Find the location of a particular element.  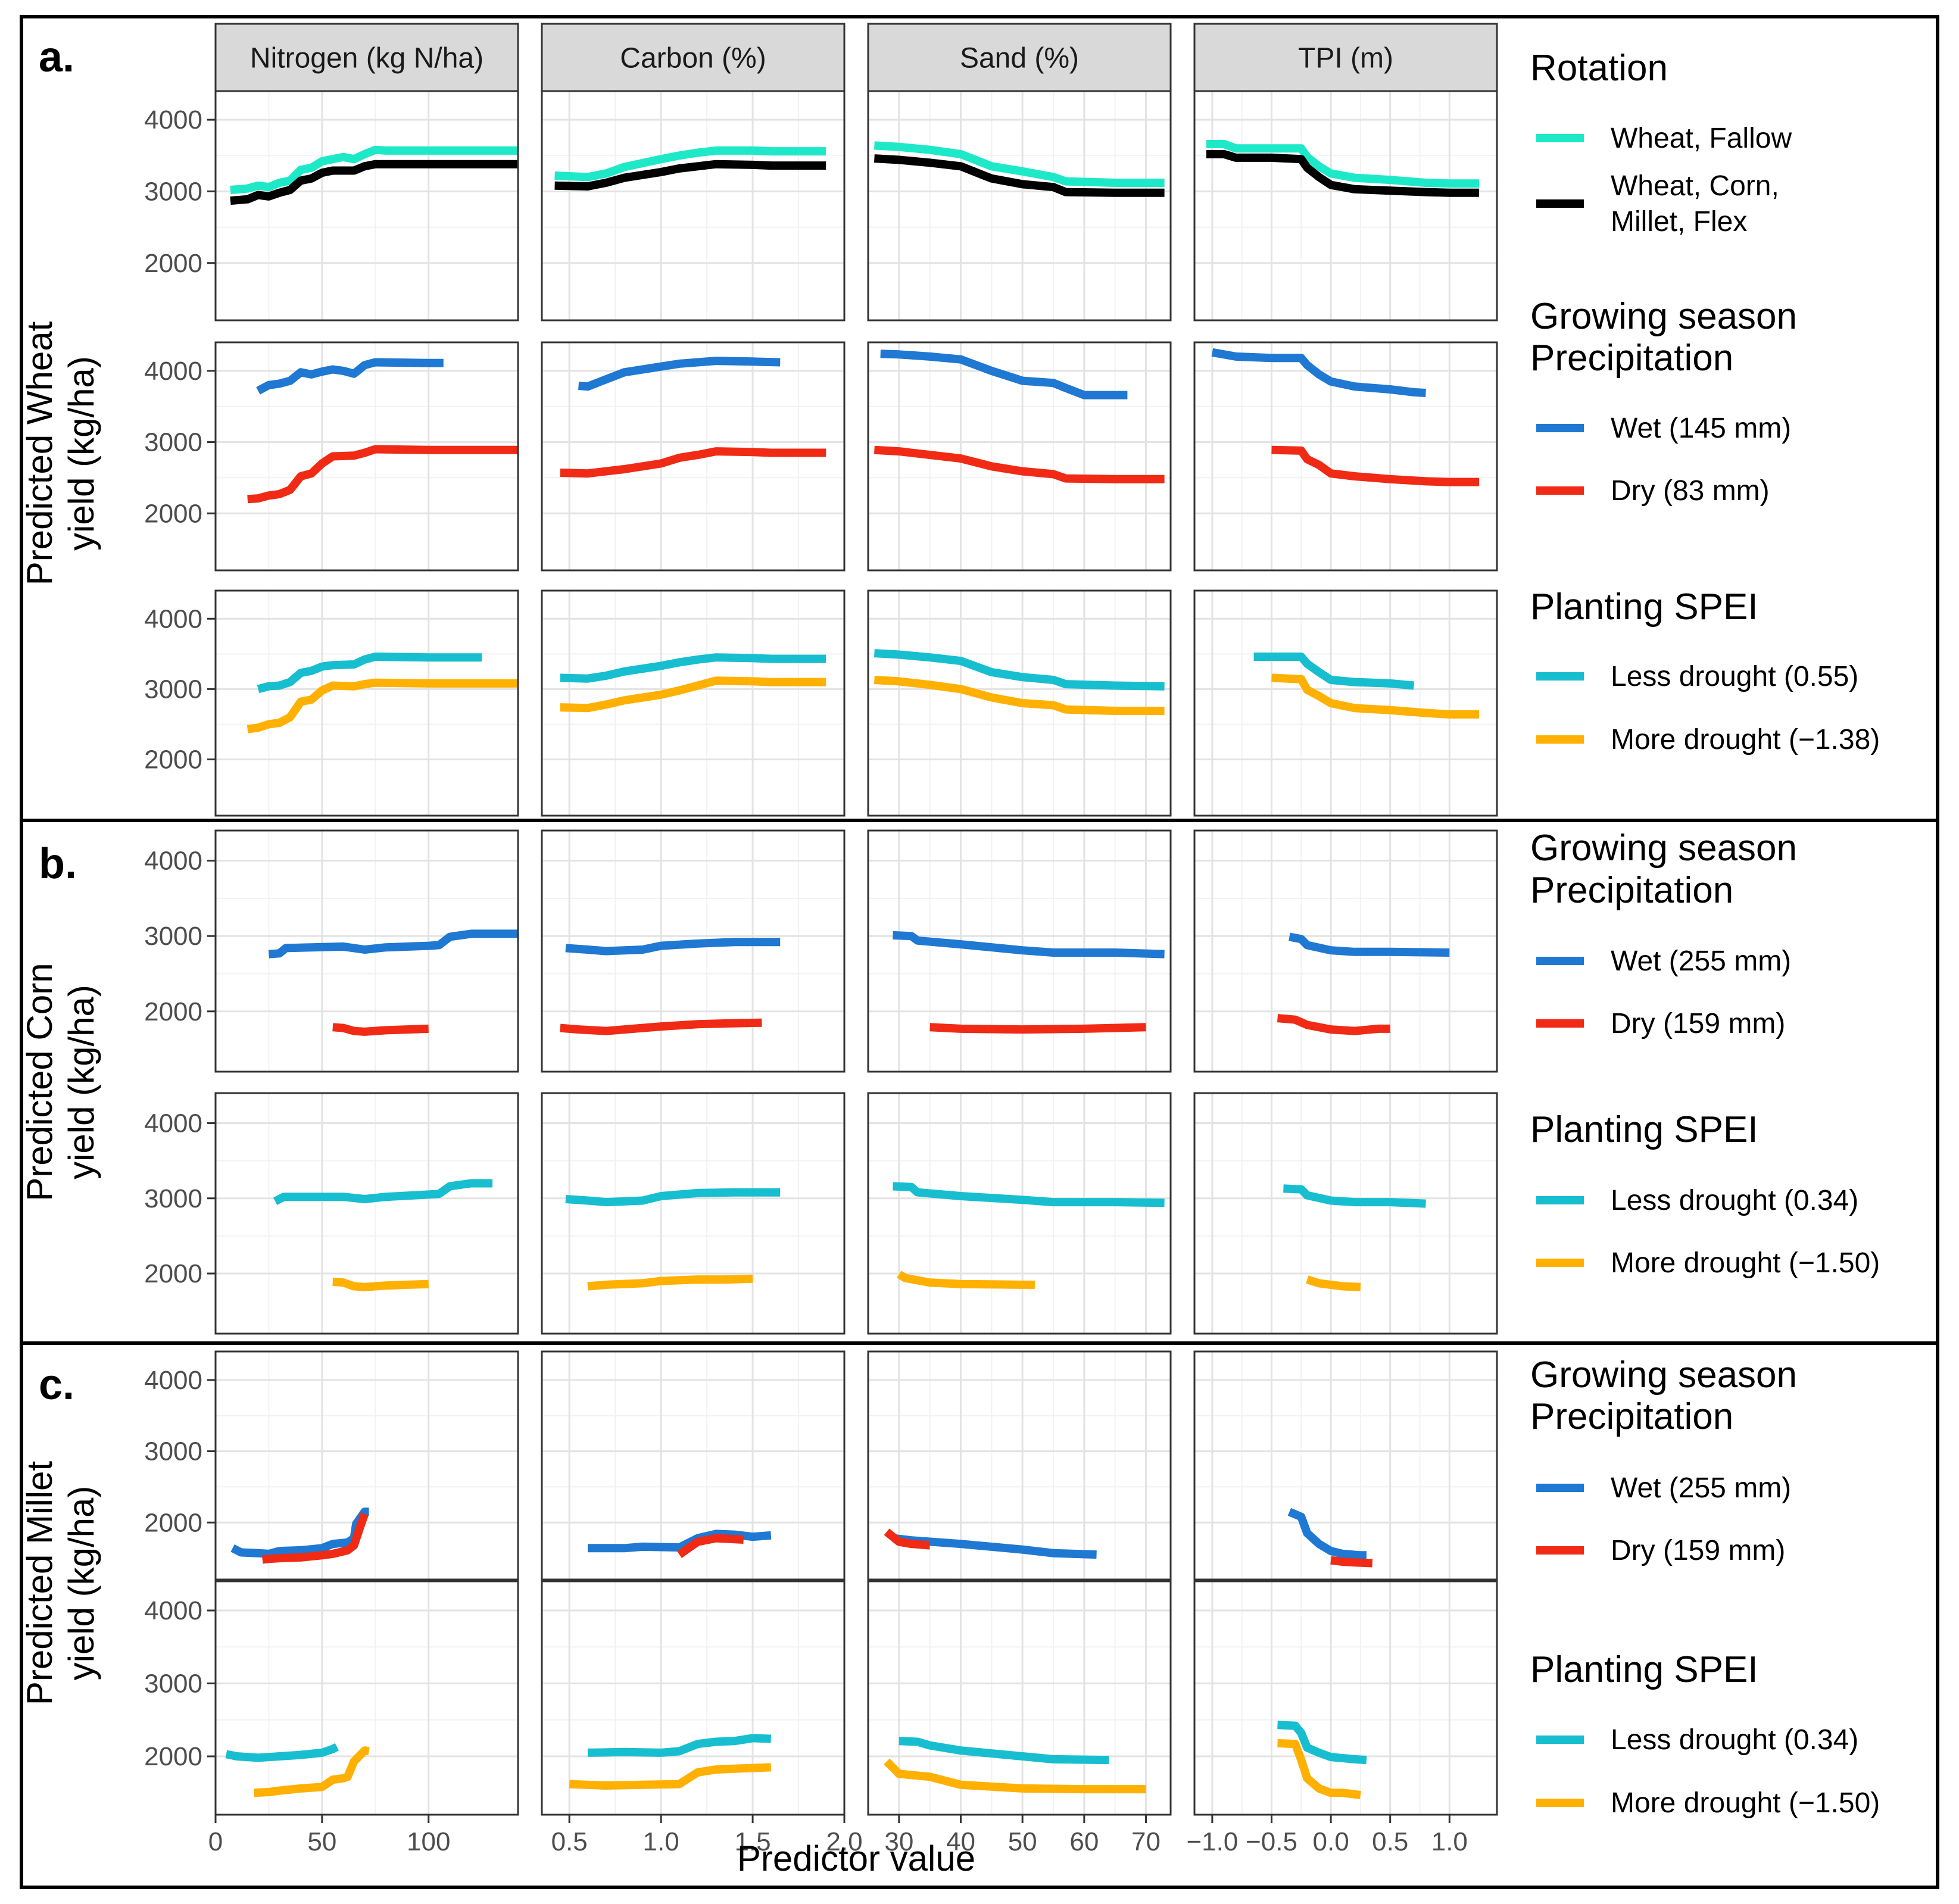

y-axis-title-line: Predicted Corn is located at coordinates (40, 1082).